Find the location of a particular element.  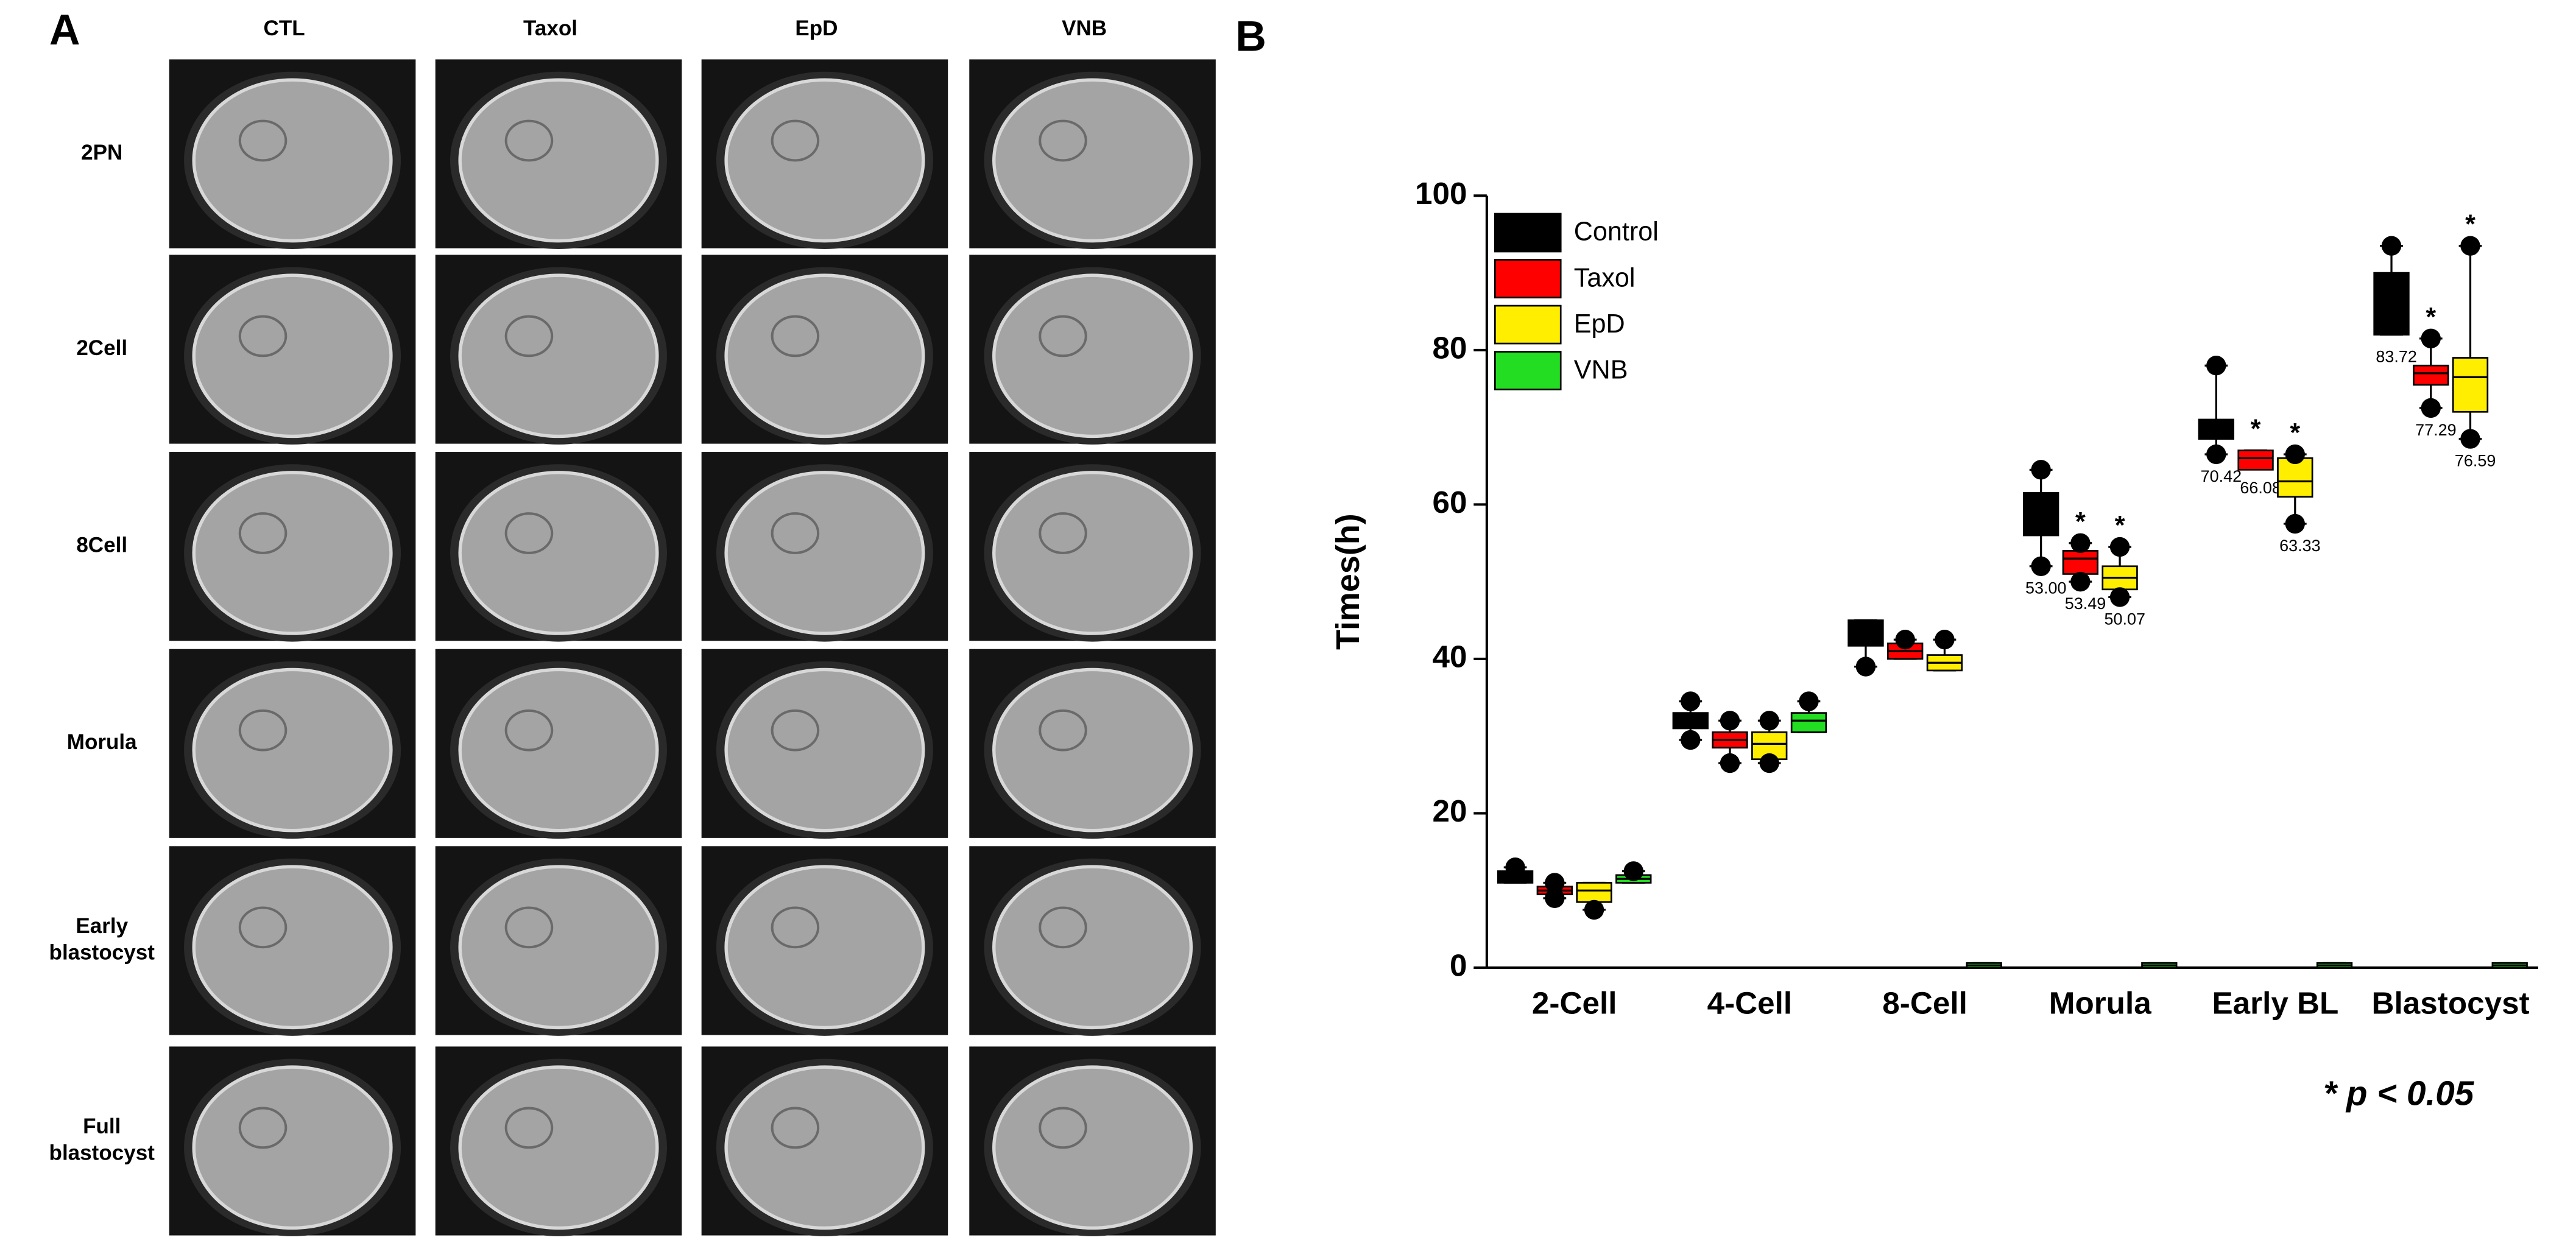

legend-label: Taxol is located at coordinates (1605, 277).